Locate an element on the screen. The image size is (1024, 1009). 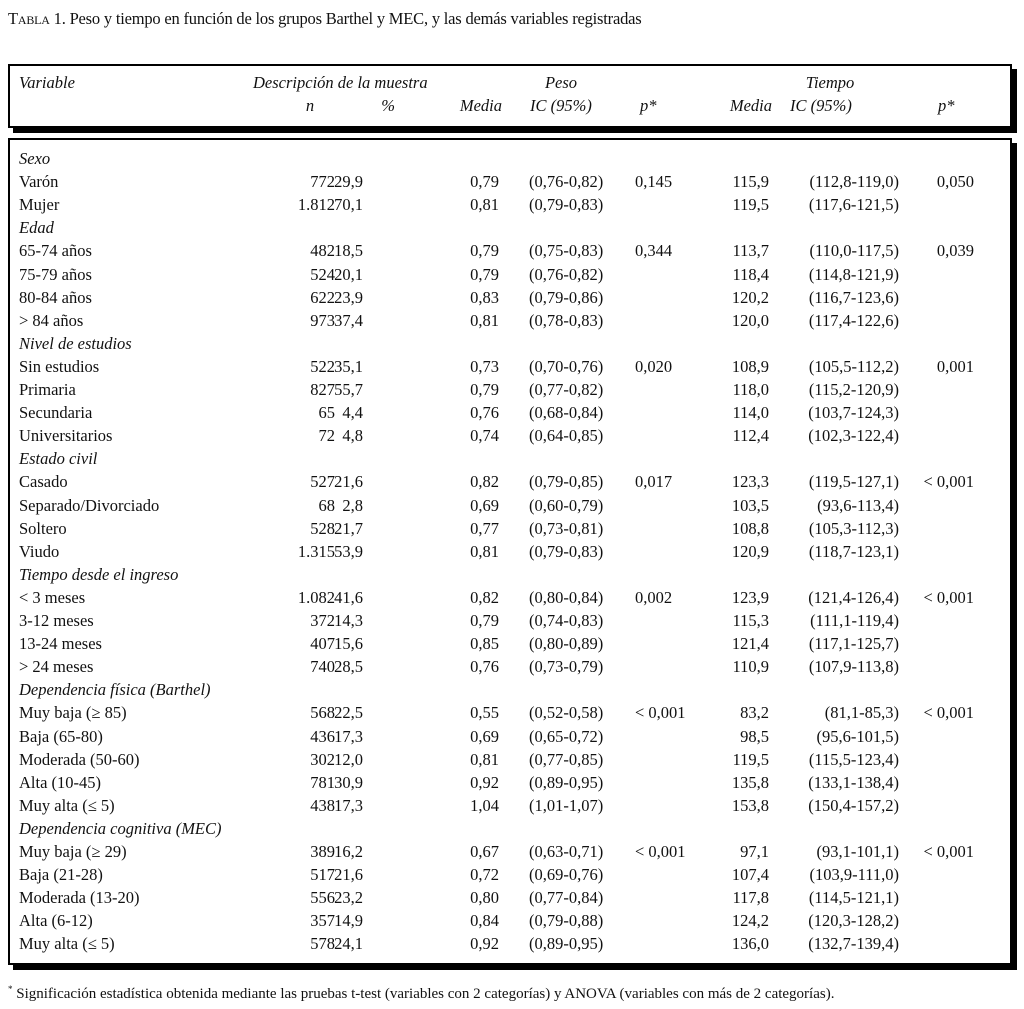
cell-pct: 2,8 is located at coordinates (352, 505).